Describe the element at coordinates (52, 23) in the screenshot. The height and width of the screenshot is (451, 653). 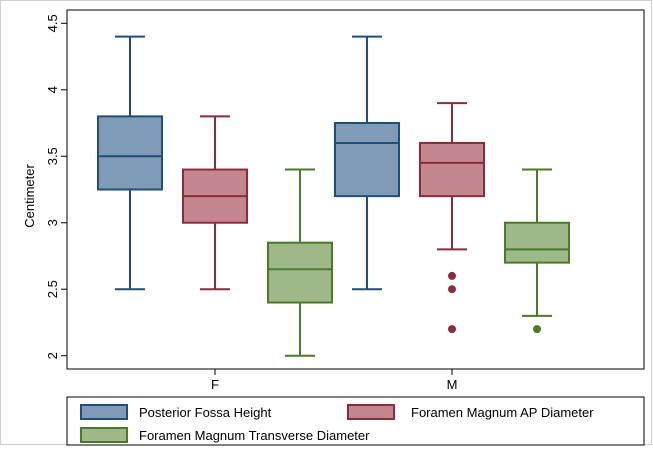
I see `y-tick-label: 4.5` at that location.